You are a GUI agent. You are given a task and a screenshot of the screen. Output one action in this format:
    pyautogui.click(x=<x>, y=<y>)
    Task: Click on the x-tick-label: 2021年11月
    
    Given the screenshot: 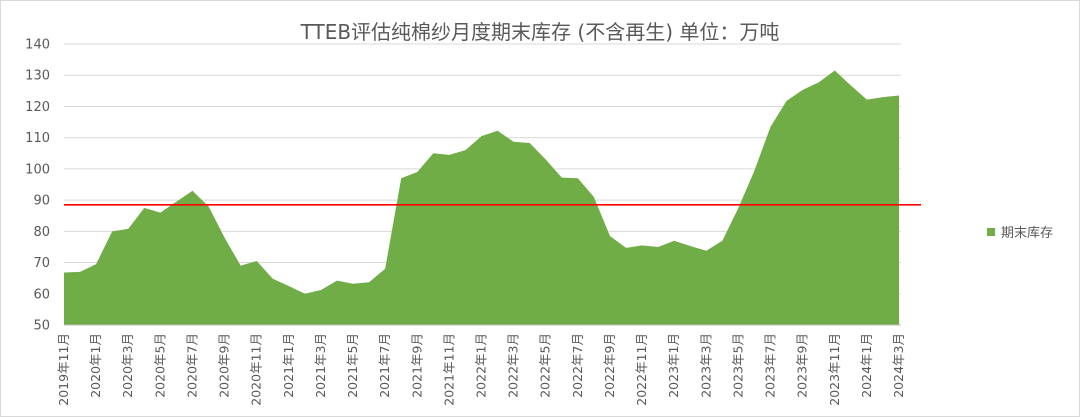 What is the action you would take?
    pyautogui.click(x=448, y=369)
    